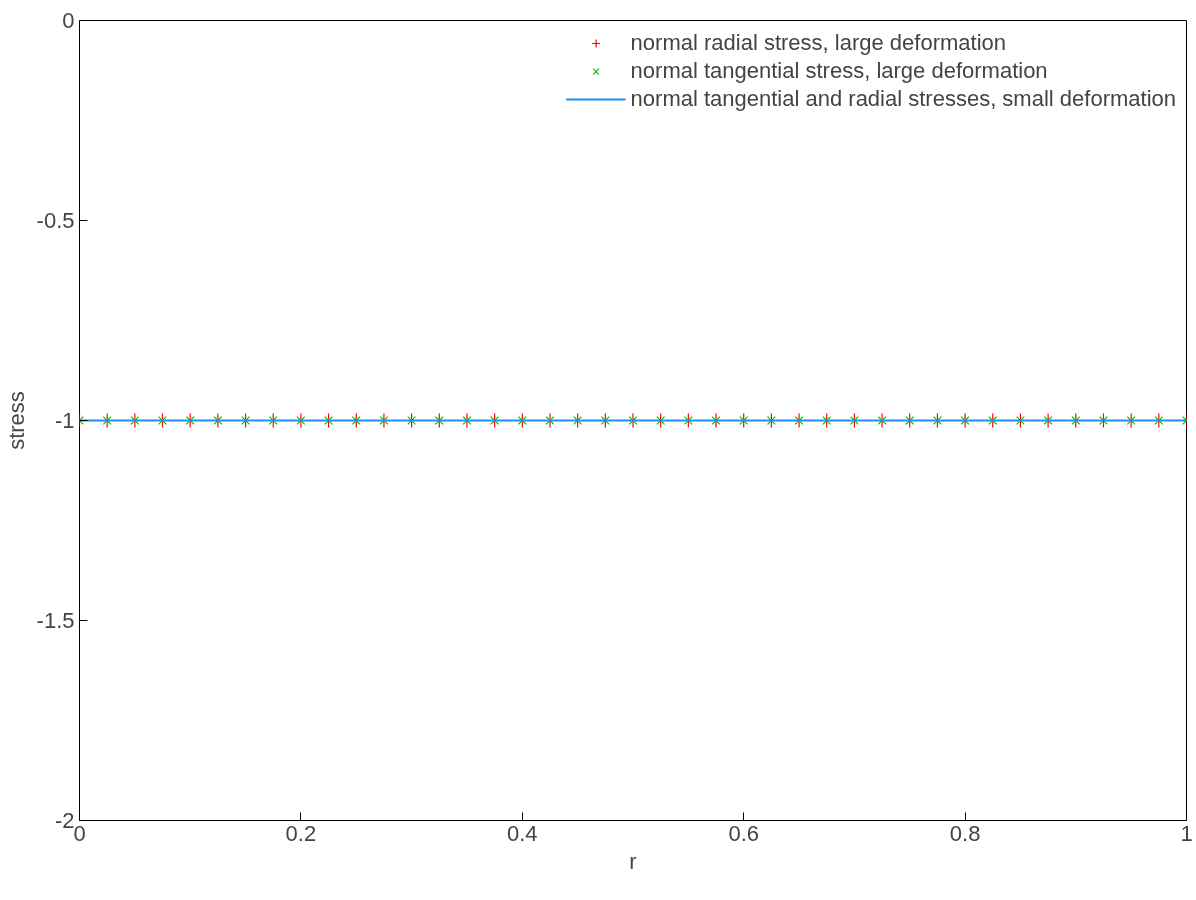  I want to click on x-axis-title: r, so click(633, 861).